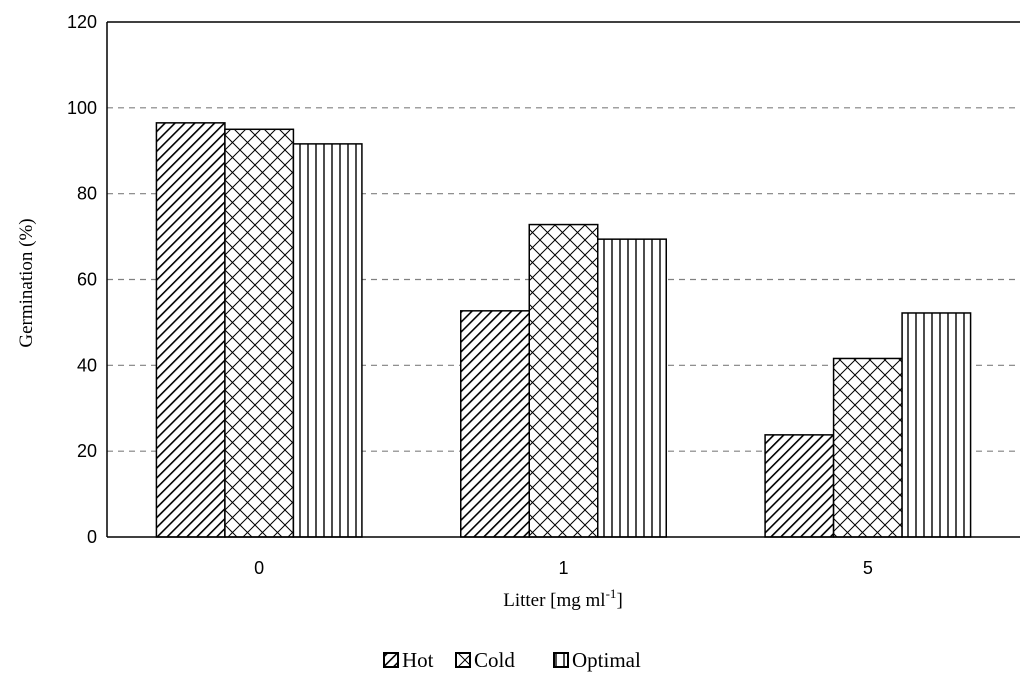  I want to click on y-tick-label-80: 80, so click(87, 194).